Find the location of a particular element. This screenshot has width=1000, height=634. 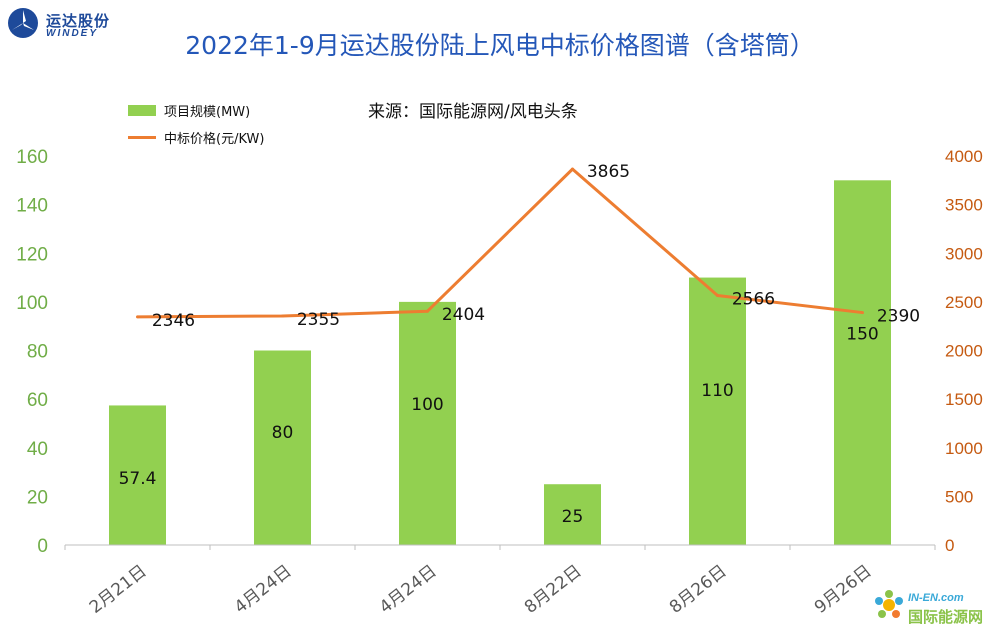

left-axis-tick-label: 80 is located at coordinates (37, 352).